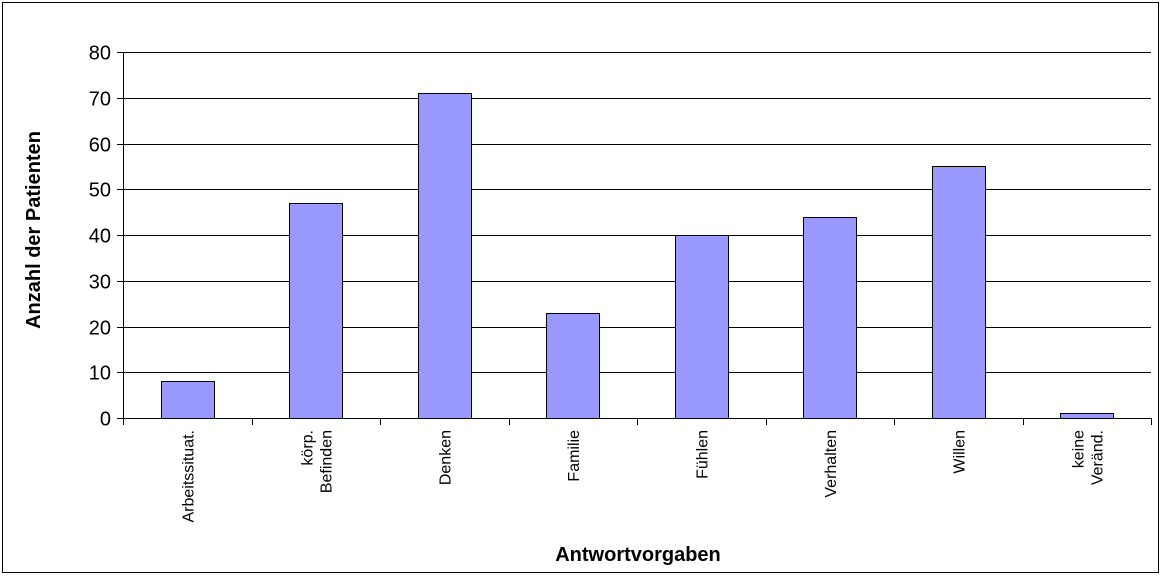  What do you see at coordinates (317, 461) in the screenshot?
I see `x-category-label: körp. Befinden` at bounding box center [317, 461].